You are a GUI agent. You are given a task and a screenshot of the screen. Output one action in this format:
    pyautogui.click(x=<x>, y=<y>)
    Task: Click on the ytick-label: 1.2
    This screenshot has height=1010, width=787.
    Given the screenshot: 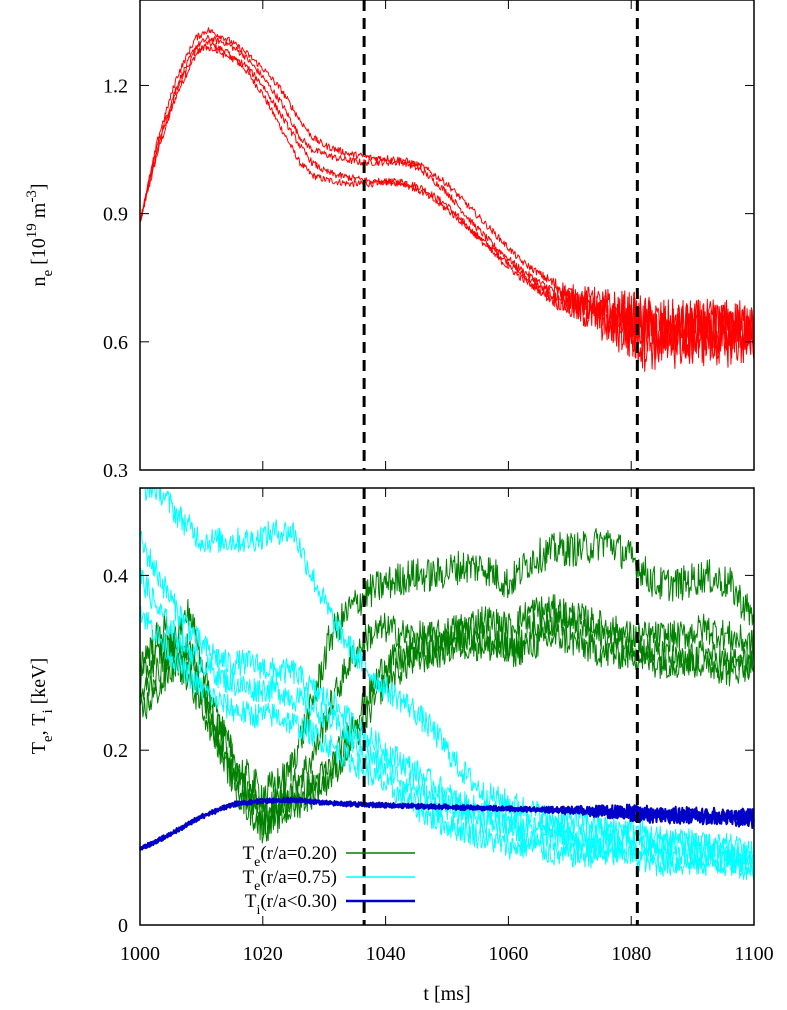 What is the action you would take?
    pyautogui.click(x=115, y=86)
    